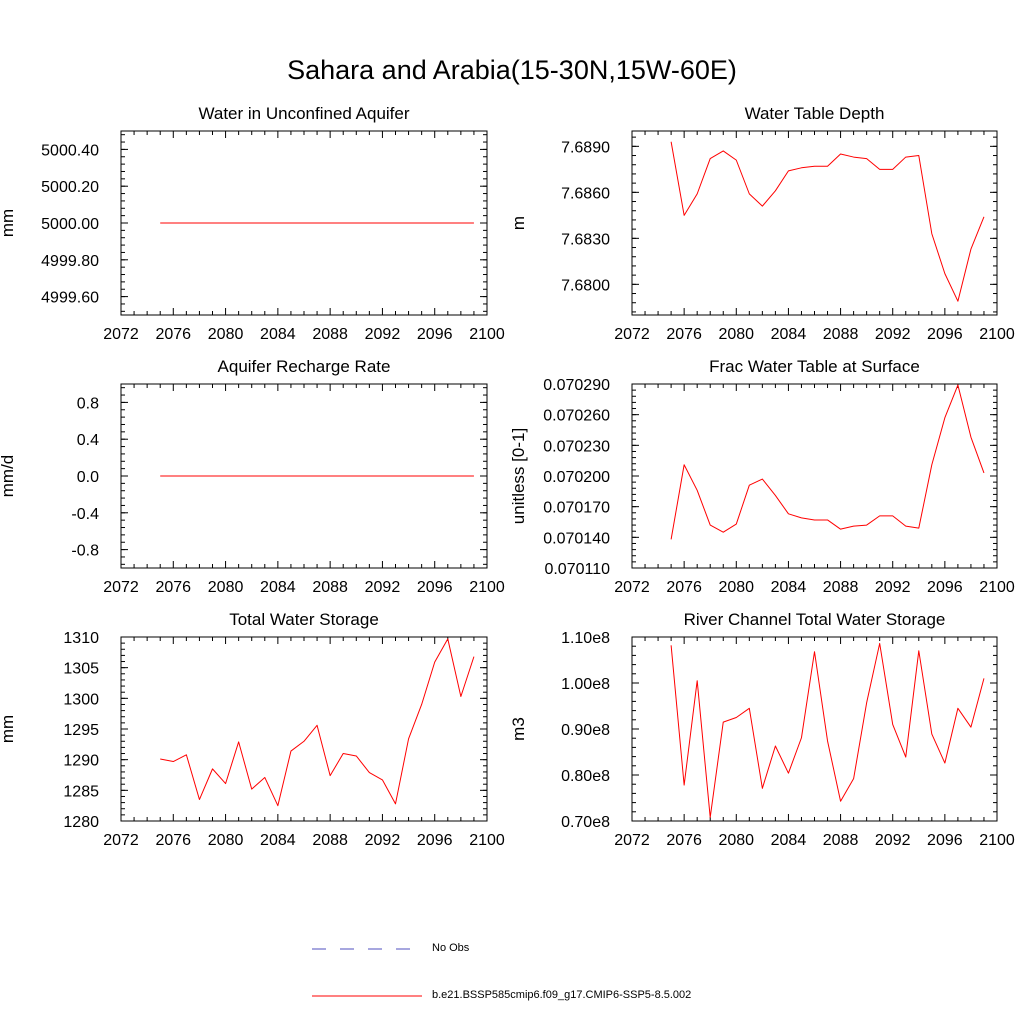  I want to click on page-title: Sahara and Arabia(15-30N,15W-60E), so click(512, 70).